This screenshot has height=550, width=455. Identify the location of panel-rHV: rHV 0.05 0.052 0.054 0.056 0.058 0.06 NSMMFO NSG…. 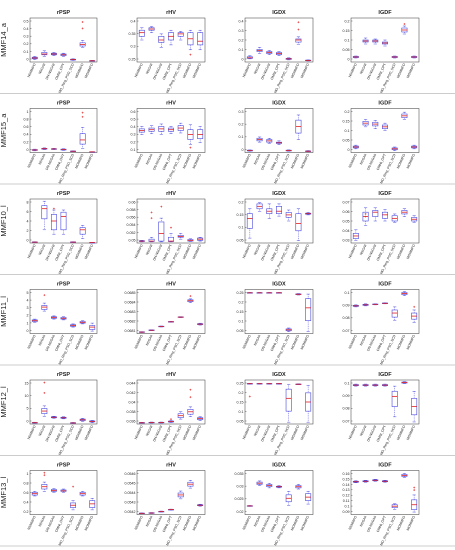
(166, 233).